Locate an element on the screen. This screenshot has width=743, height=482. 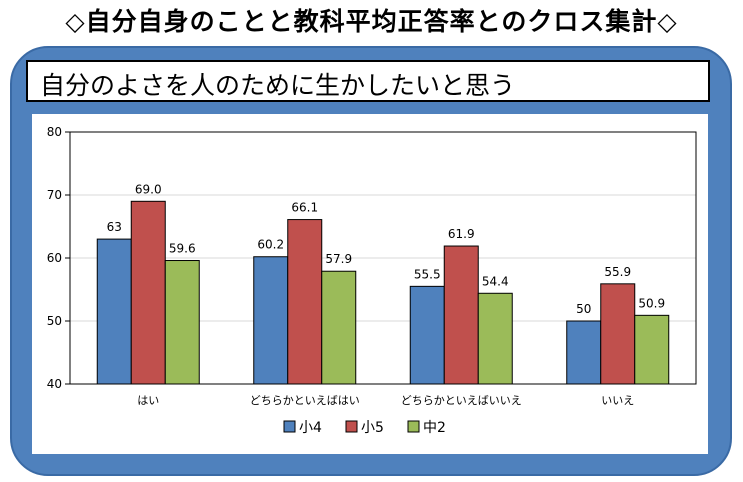
y-tick-label: 60 is located at coordinates (54, 258).